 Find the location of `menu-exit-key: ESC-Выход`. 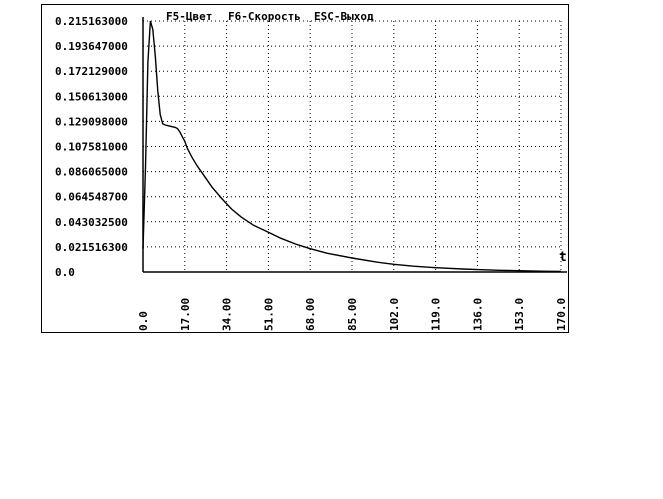

menu-exit-key: ESC-Выход is located at coordinates (344, 16).